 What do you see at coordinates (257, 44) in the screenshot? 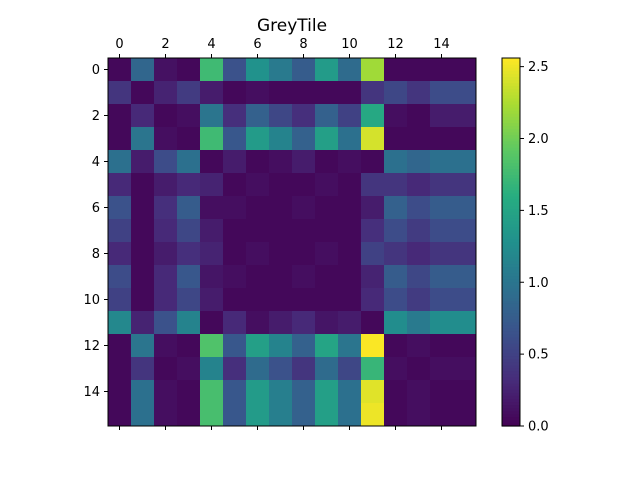
I see `x-tick-label: 6` at bounding box center [257, 44].